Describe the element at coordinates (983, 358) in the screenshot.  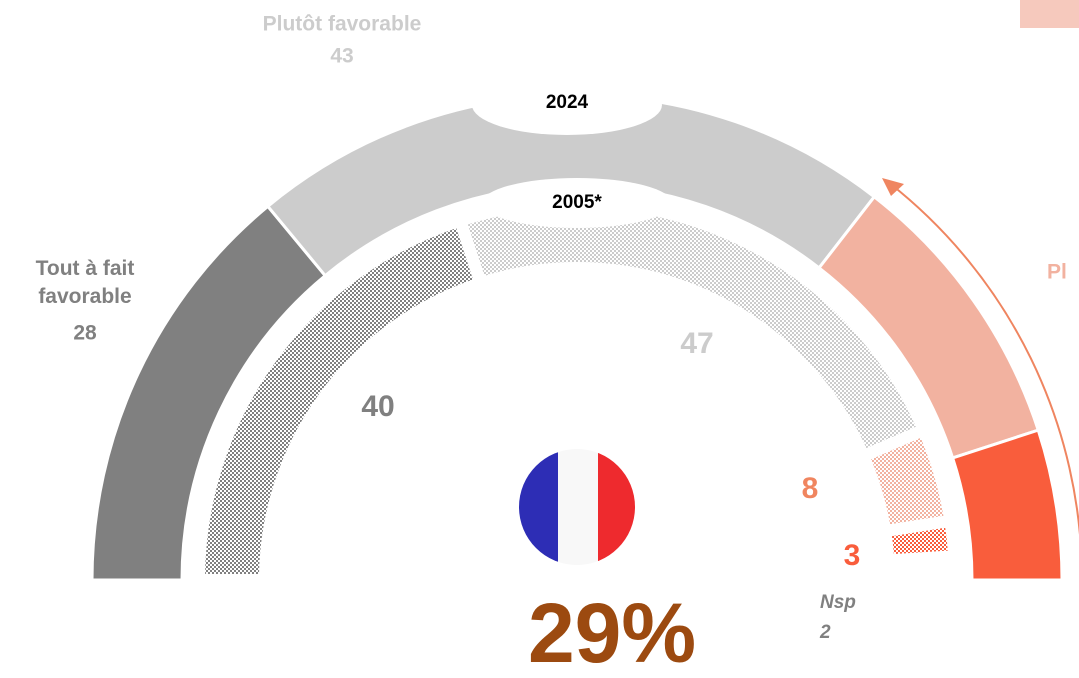
I see `trend-arrow` at that location.